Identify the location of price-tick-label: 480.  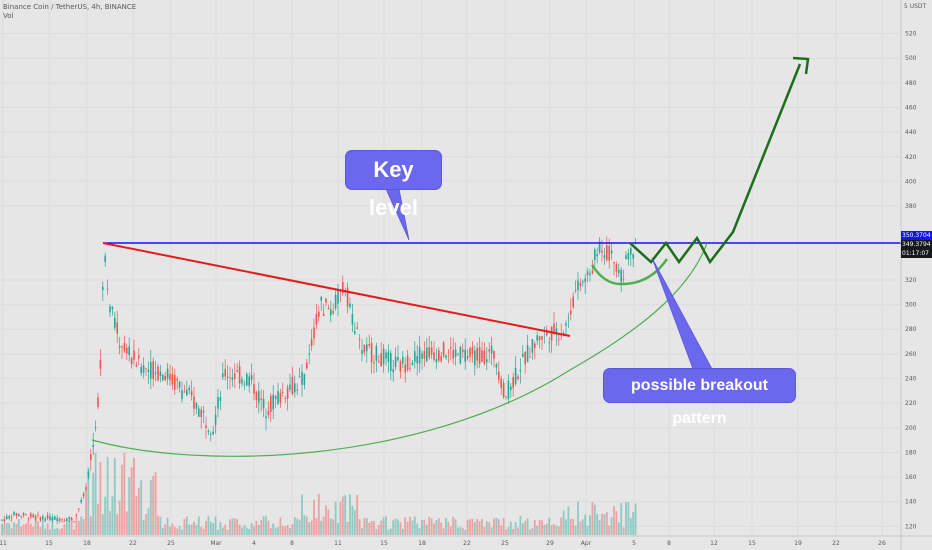
(911, 83).